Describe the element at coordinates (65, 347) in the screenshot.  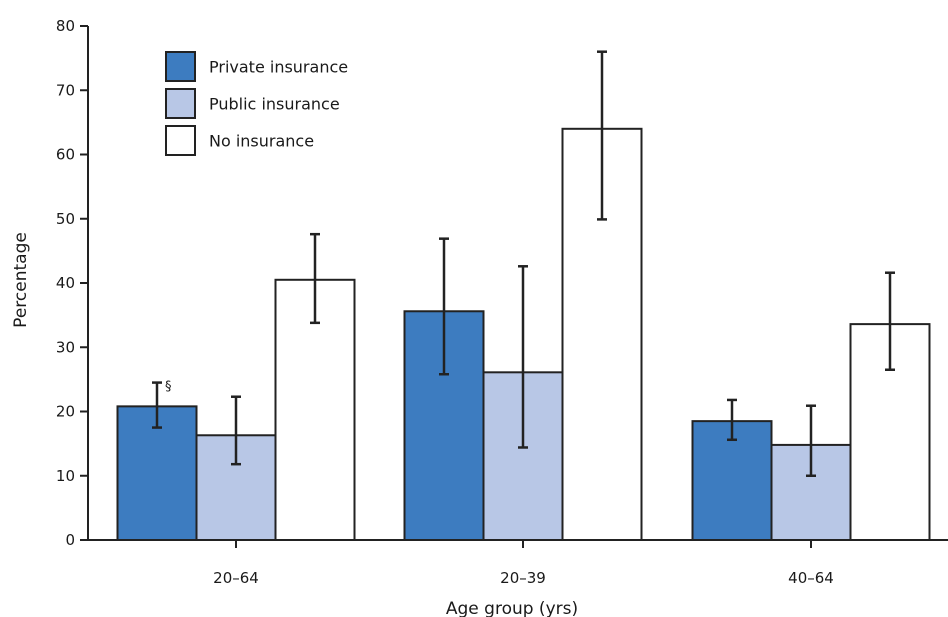
I see `y-tick-label: 30` at that location.